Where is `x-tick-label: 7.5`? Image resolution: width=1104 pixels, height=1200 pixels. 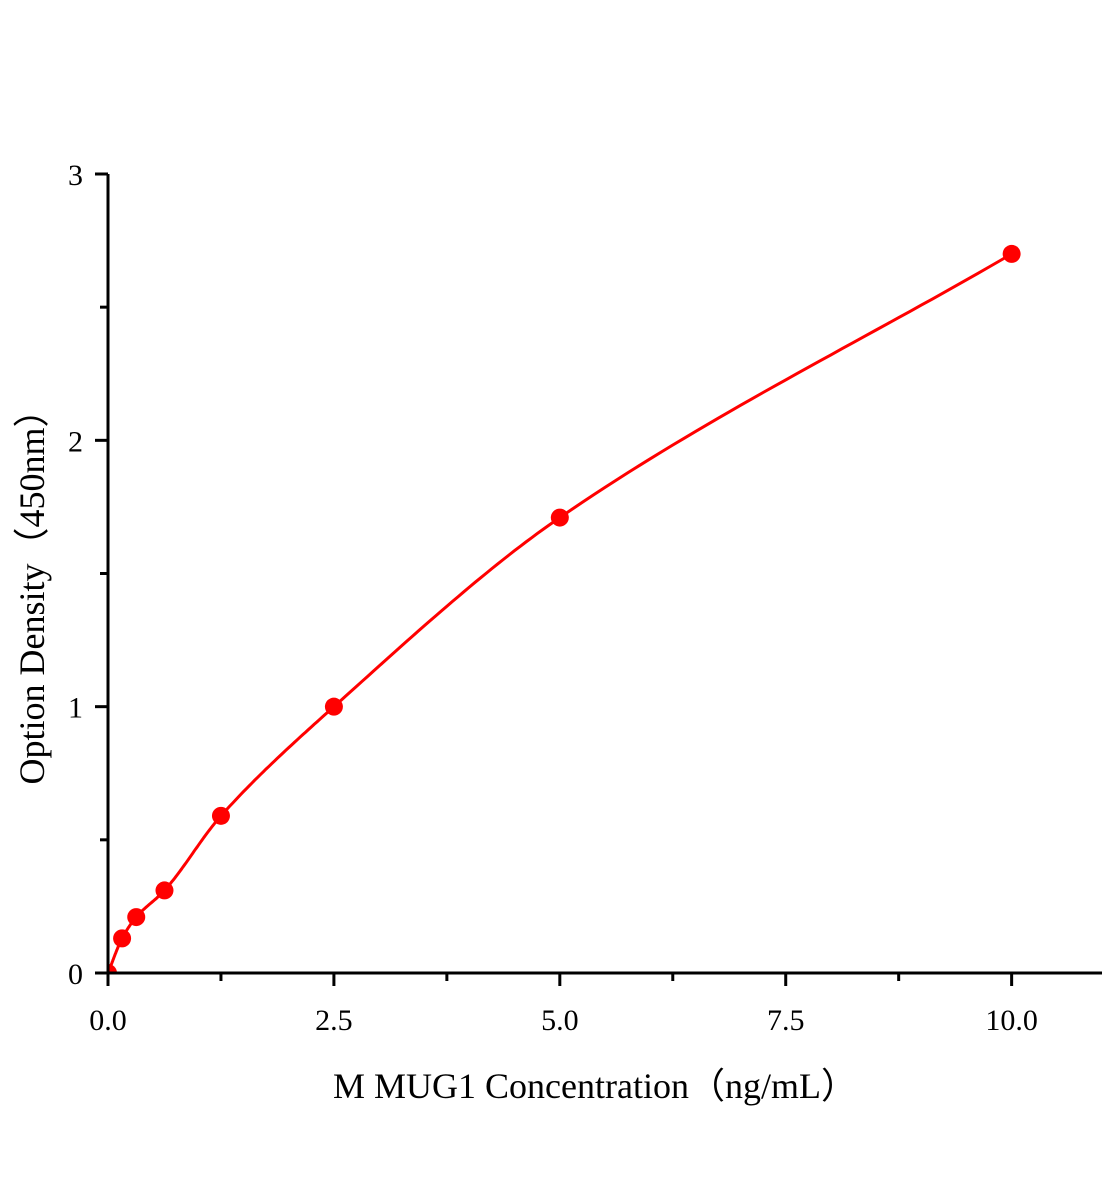 x-tick-label: 7.5 is located at coordinates (786, 1020).